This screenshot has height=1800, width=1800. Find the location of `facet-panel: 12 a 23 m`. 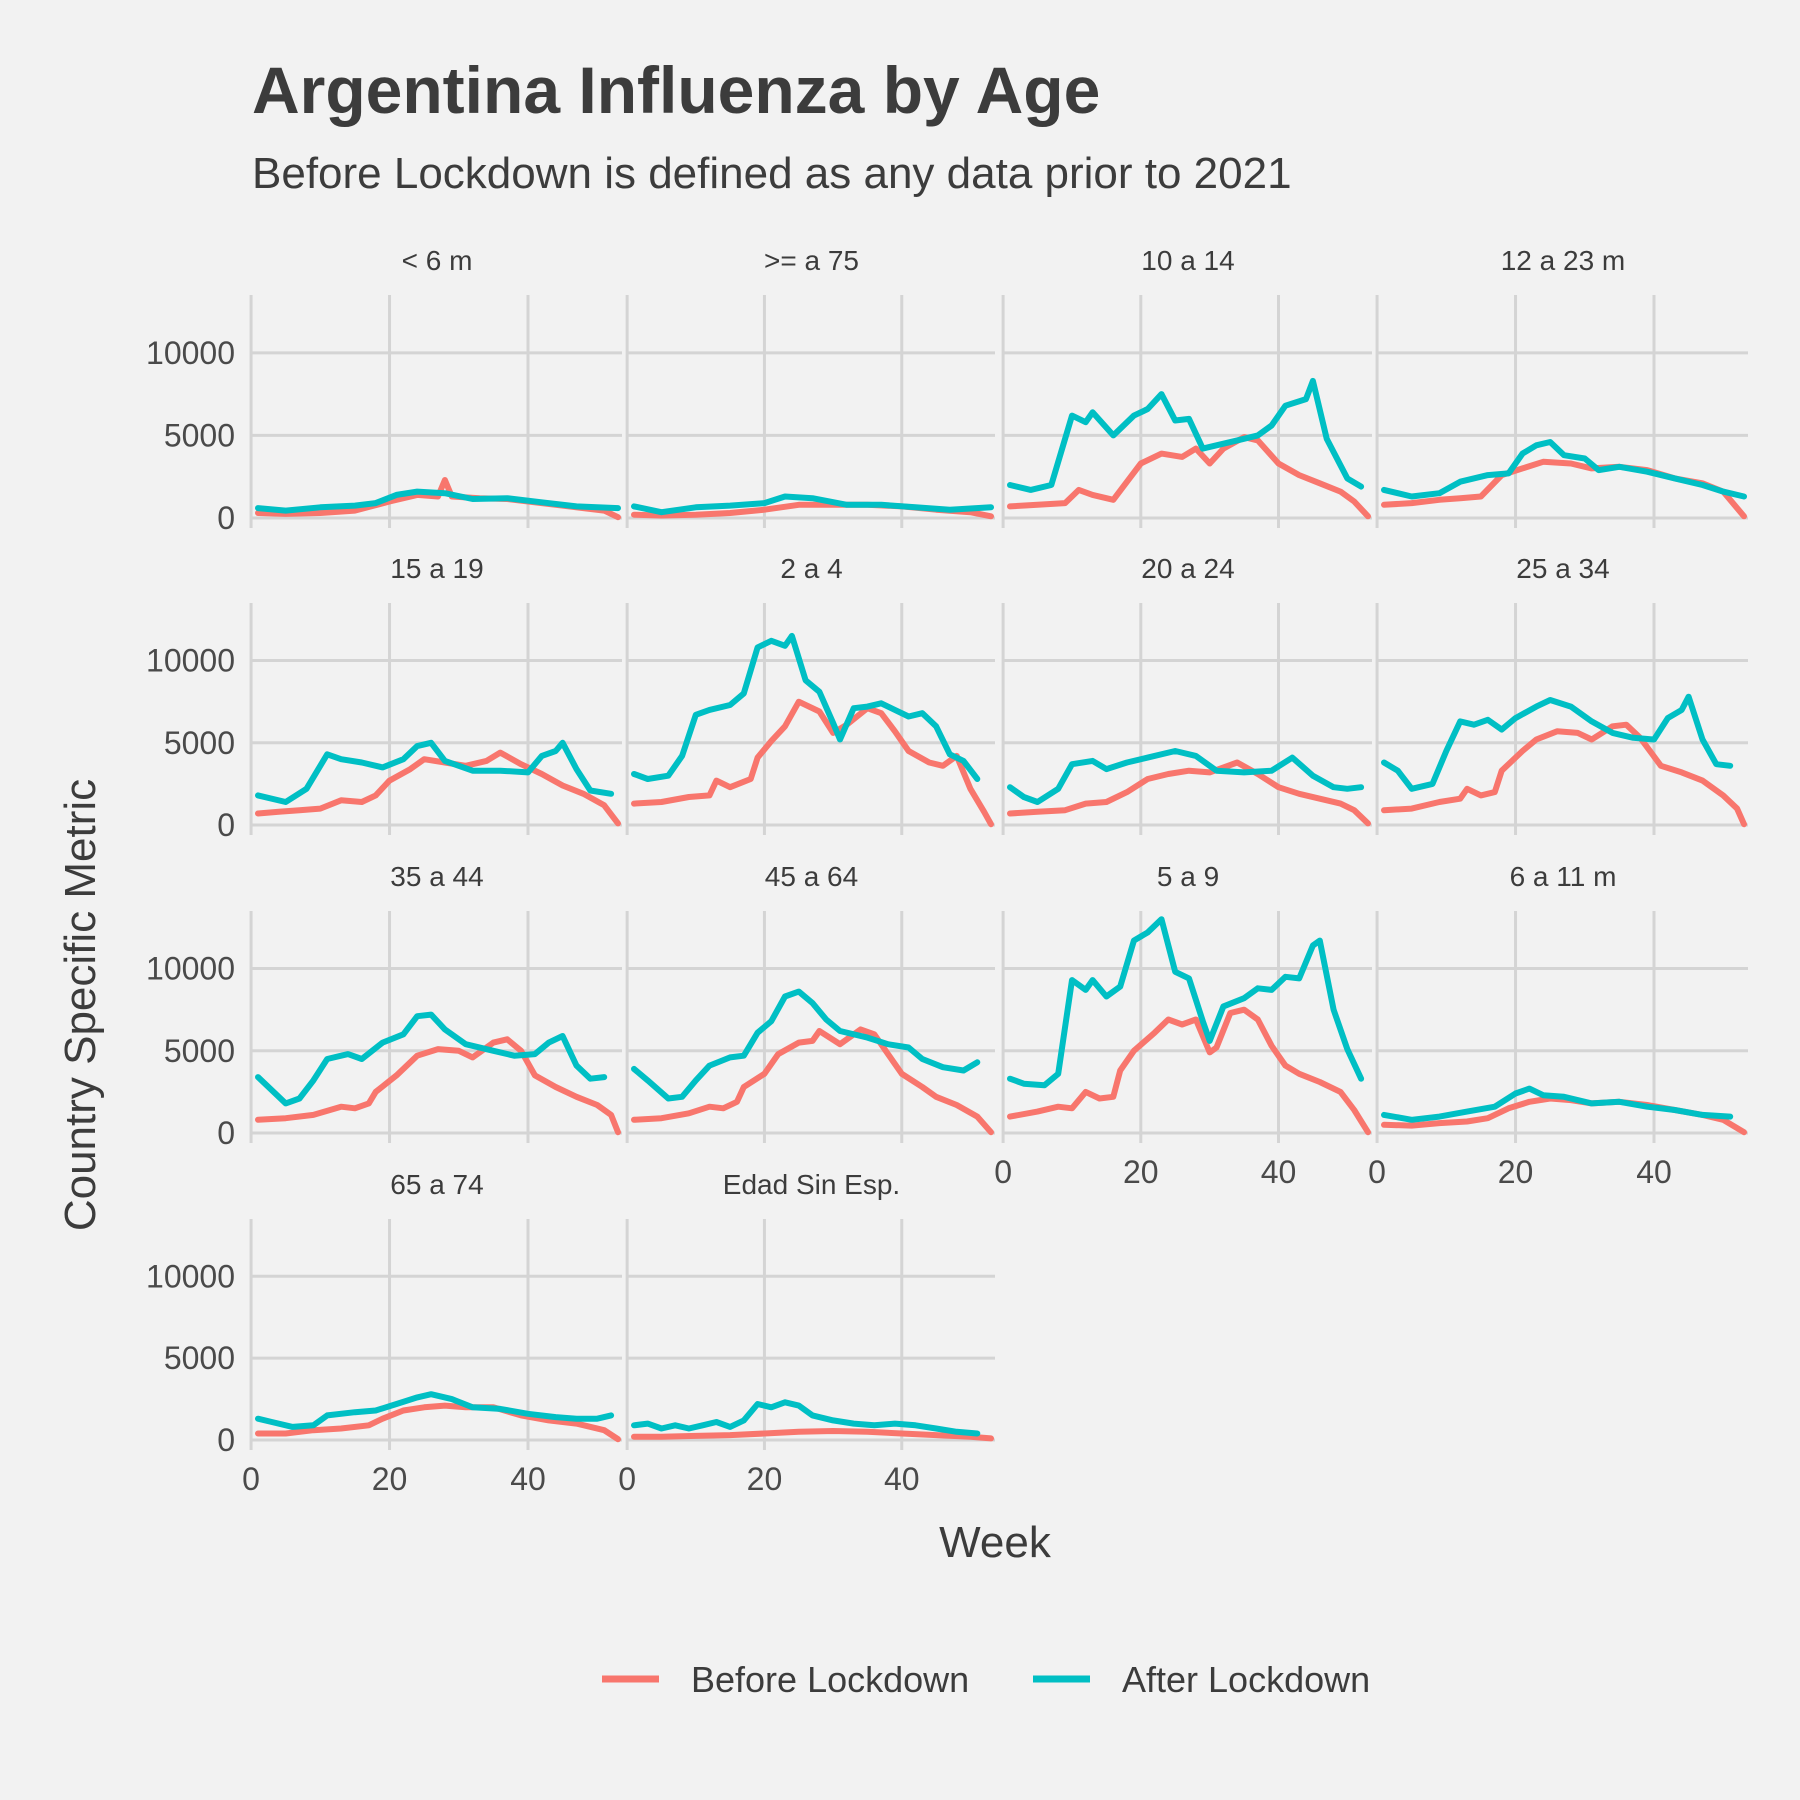

facet-panel: 12 a 23 m is located at coordinates (1561, 386).